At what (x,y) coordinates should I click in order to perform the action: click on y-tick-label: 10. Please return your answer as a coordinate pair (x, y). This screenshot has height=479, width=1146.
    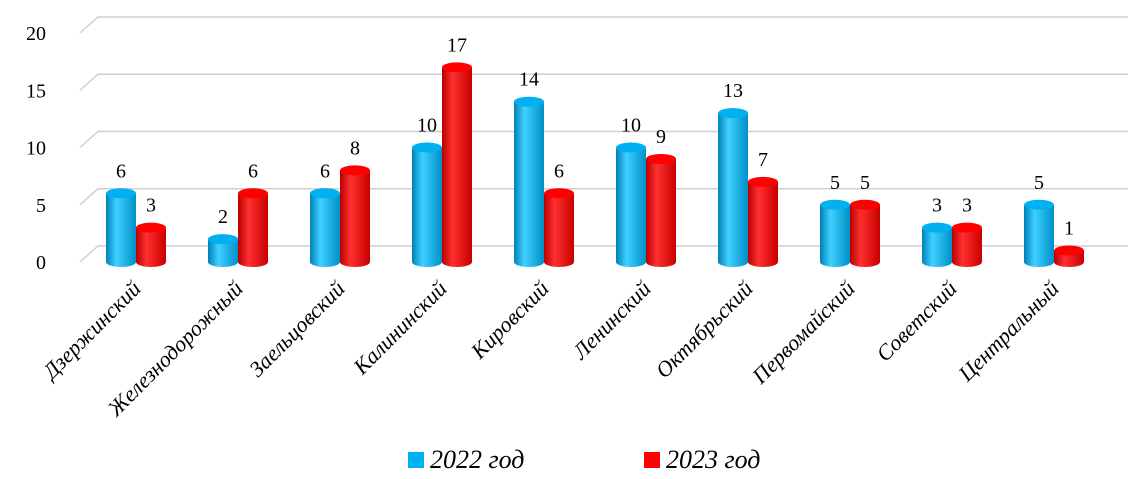
    Looking at the image, I should click on (36, 149).